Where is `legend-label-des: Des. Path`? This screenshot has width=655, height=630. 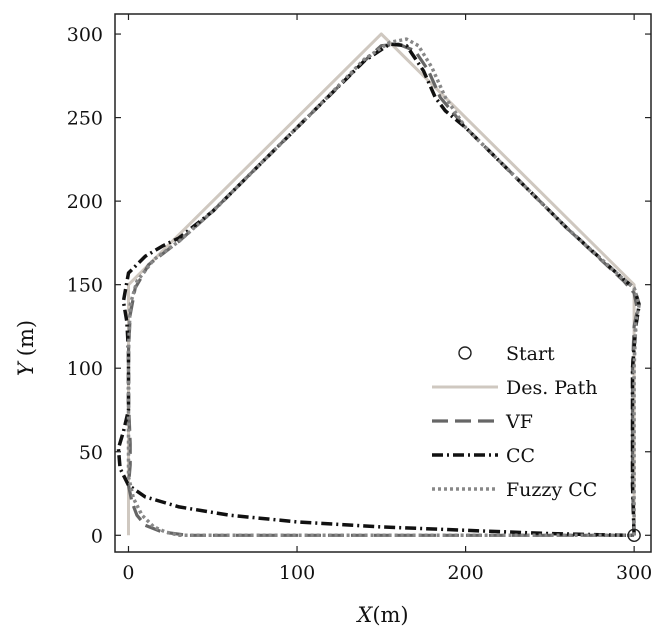
legend-label-des: Des. Path is located at coordinates (551, 388).